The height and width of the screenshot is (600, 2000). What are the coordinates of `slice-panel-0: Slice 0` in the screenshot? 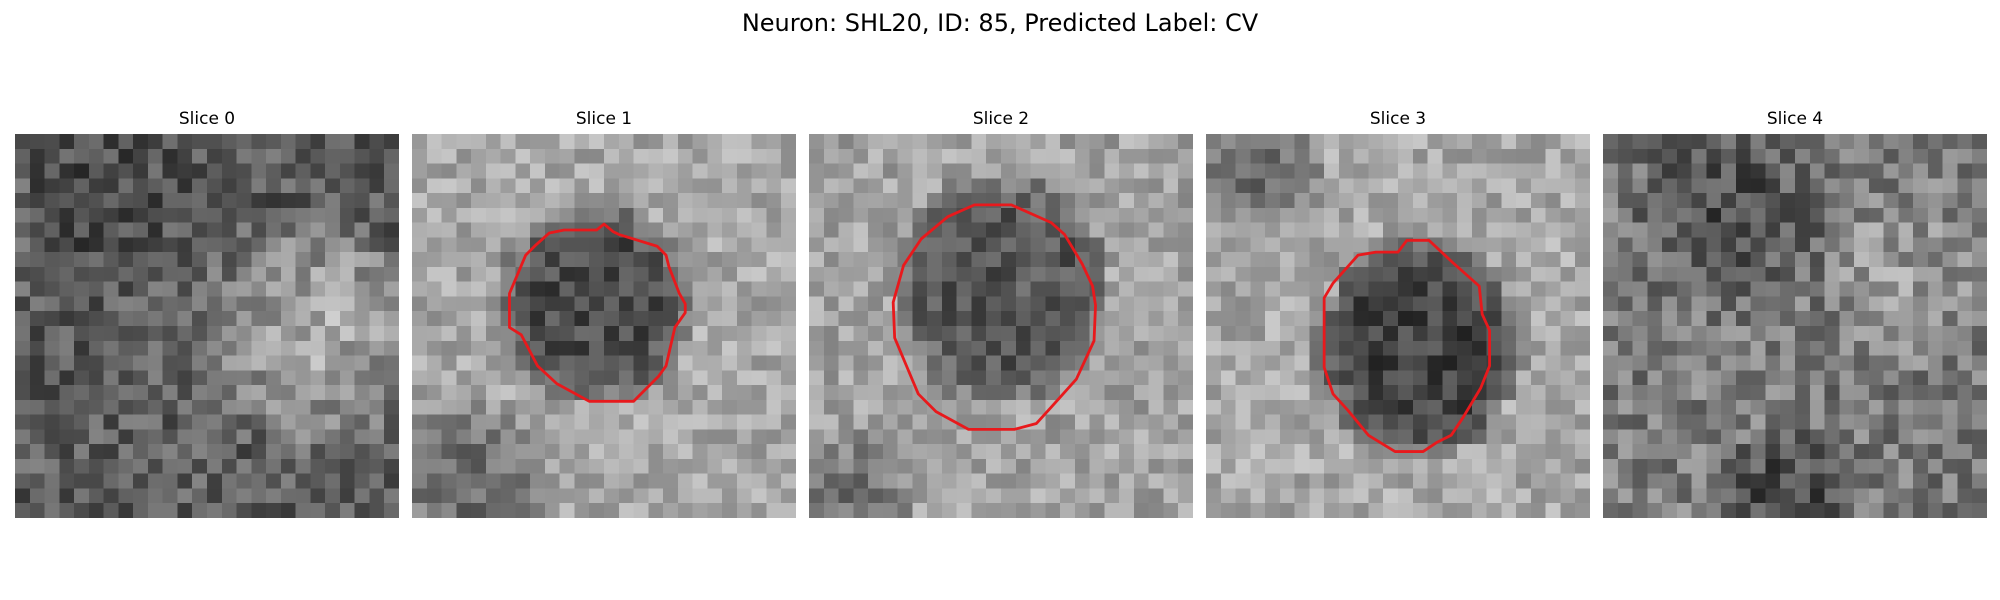 It's located at (207, 314).